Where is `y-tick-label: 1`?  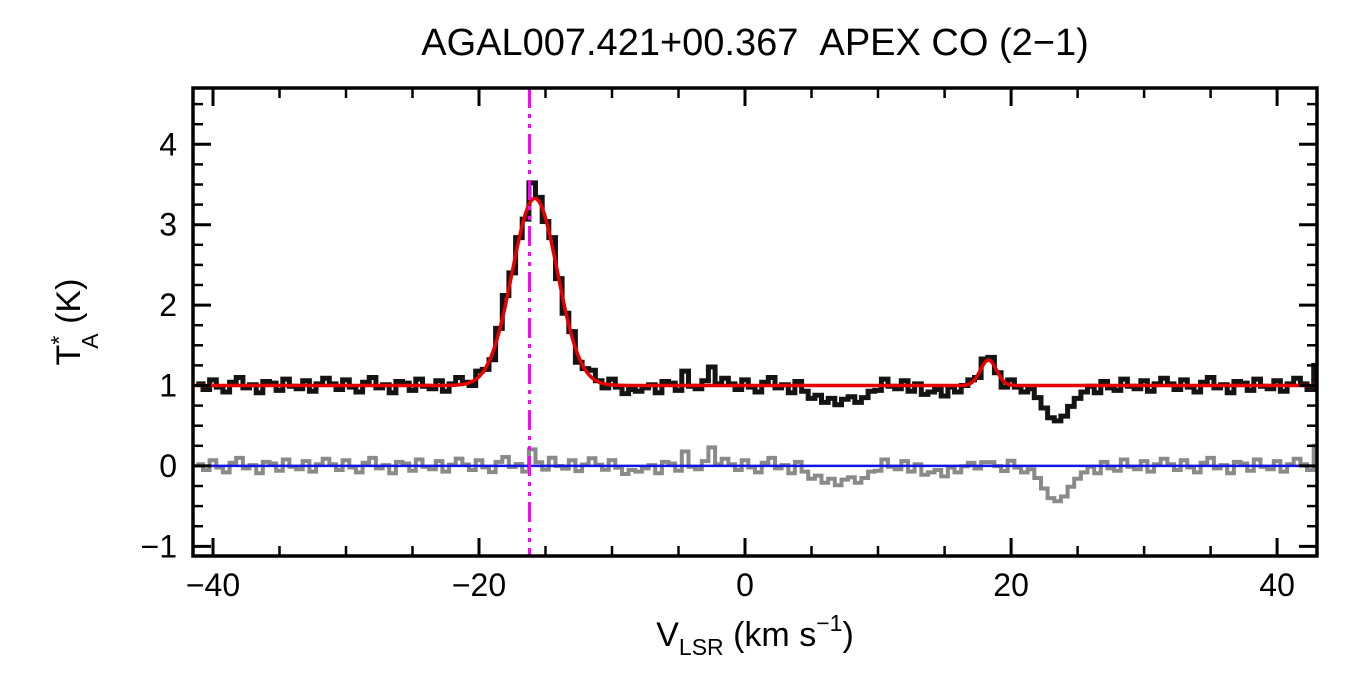
y-tick-label: 1 is located at coordinates (168, 386).